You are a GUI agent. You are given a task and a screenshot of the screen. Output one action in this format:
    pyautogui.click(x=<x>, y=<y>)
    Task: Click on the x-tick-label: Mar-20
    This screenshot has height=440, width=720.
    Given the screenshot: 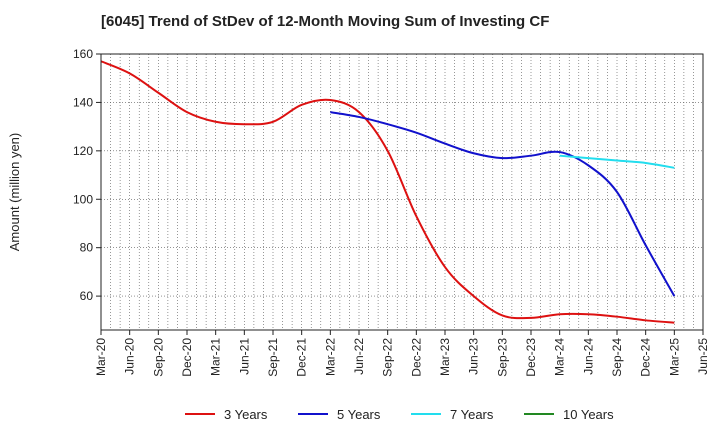 What is the action you would take?
    pyautogui.click(x=101, y=357)
    